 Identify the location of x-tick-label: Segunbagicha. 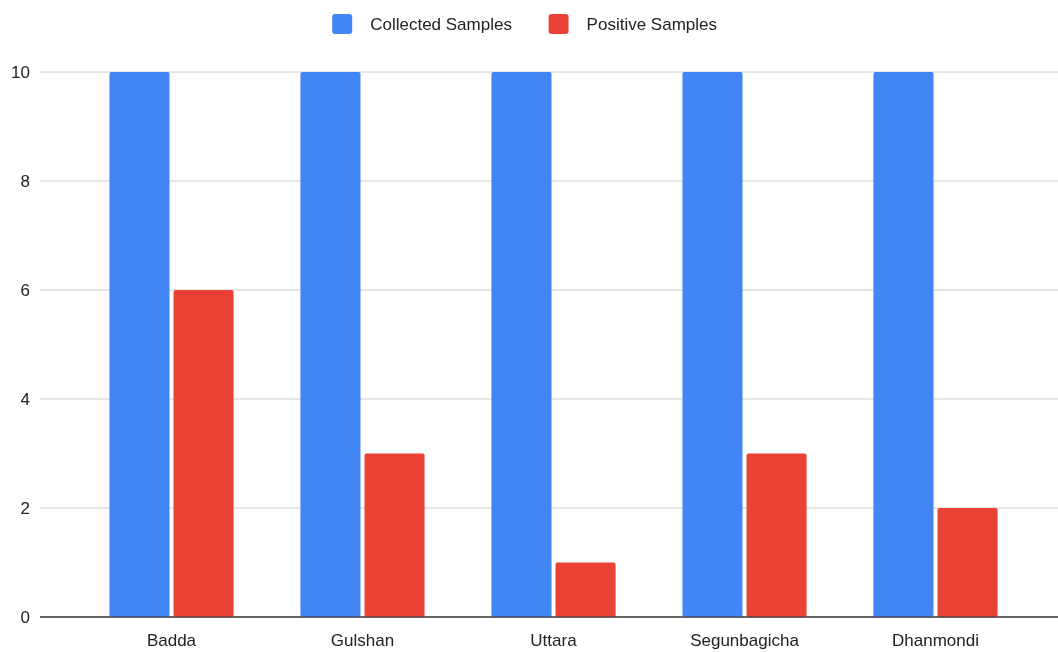
(745, 640).